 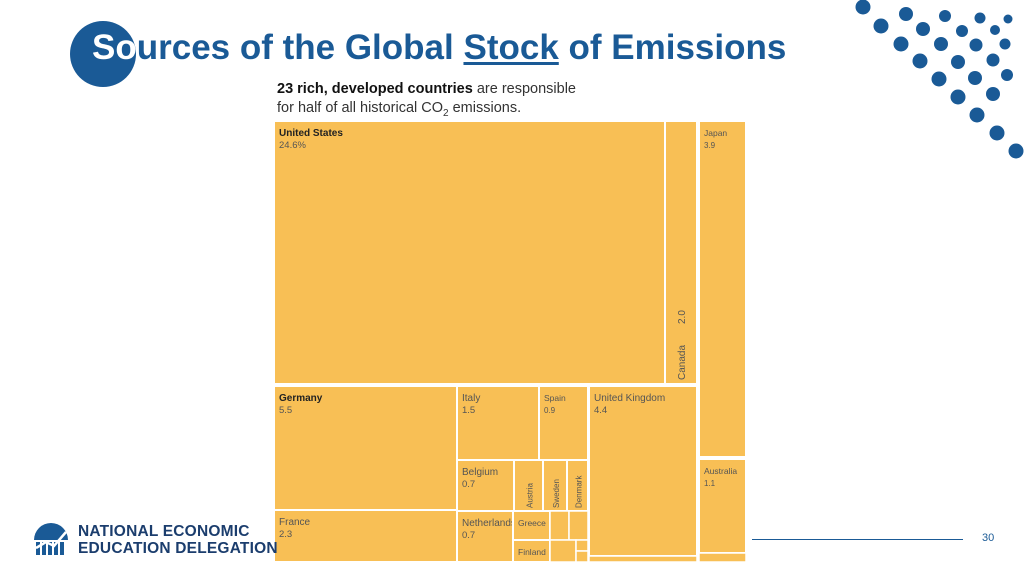 I want to click on subtitle-rest: are responsible, so click(x=524, y=89).